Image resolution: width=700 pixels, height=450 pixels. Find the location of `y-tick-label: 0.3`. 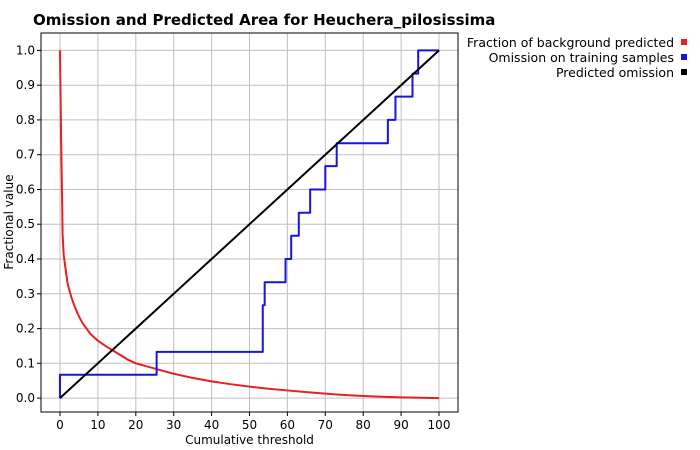

y-tick-label: 0.3 is located at coordinates (25, 294).